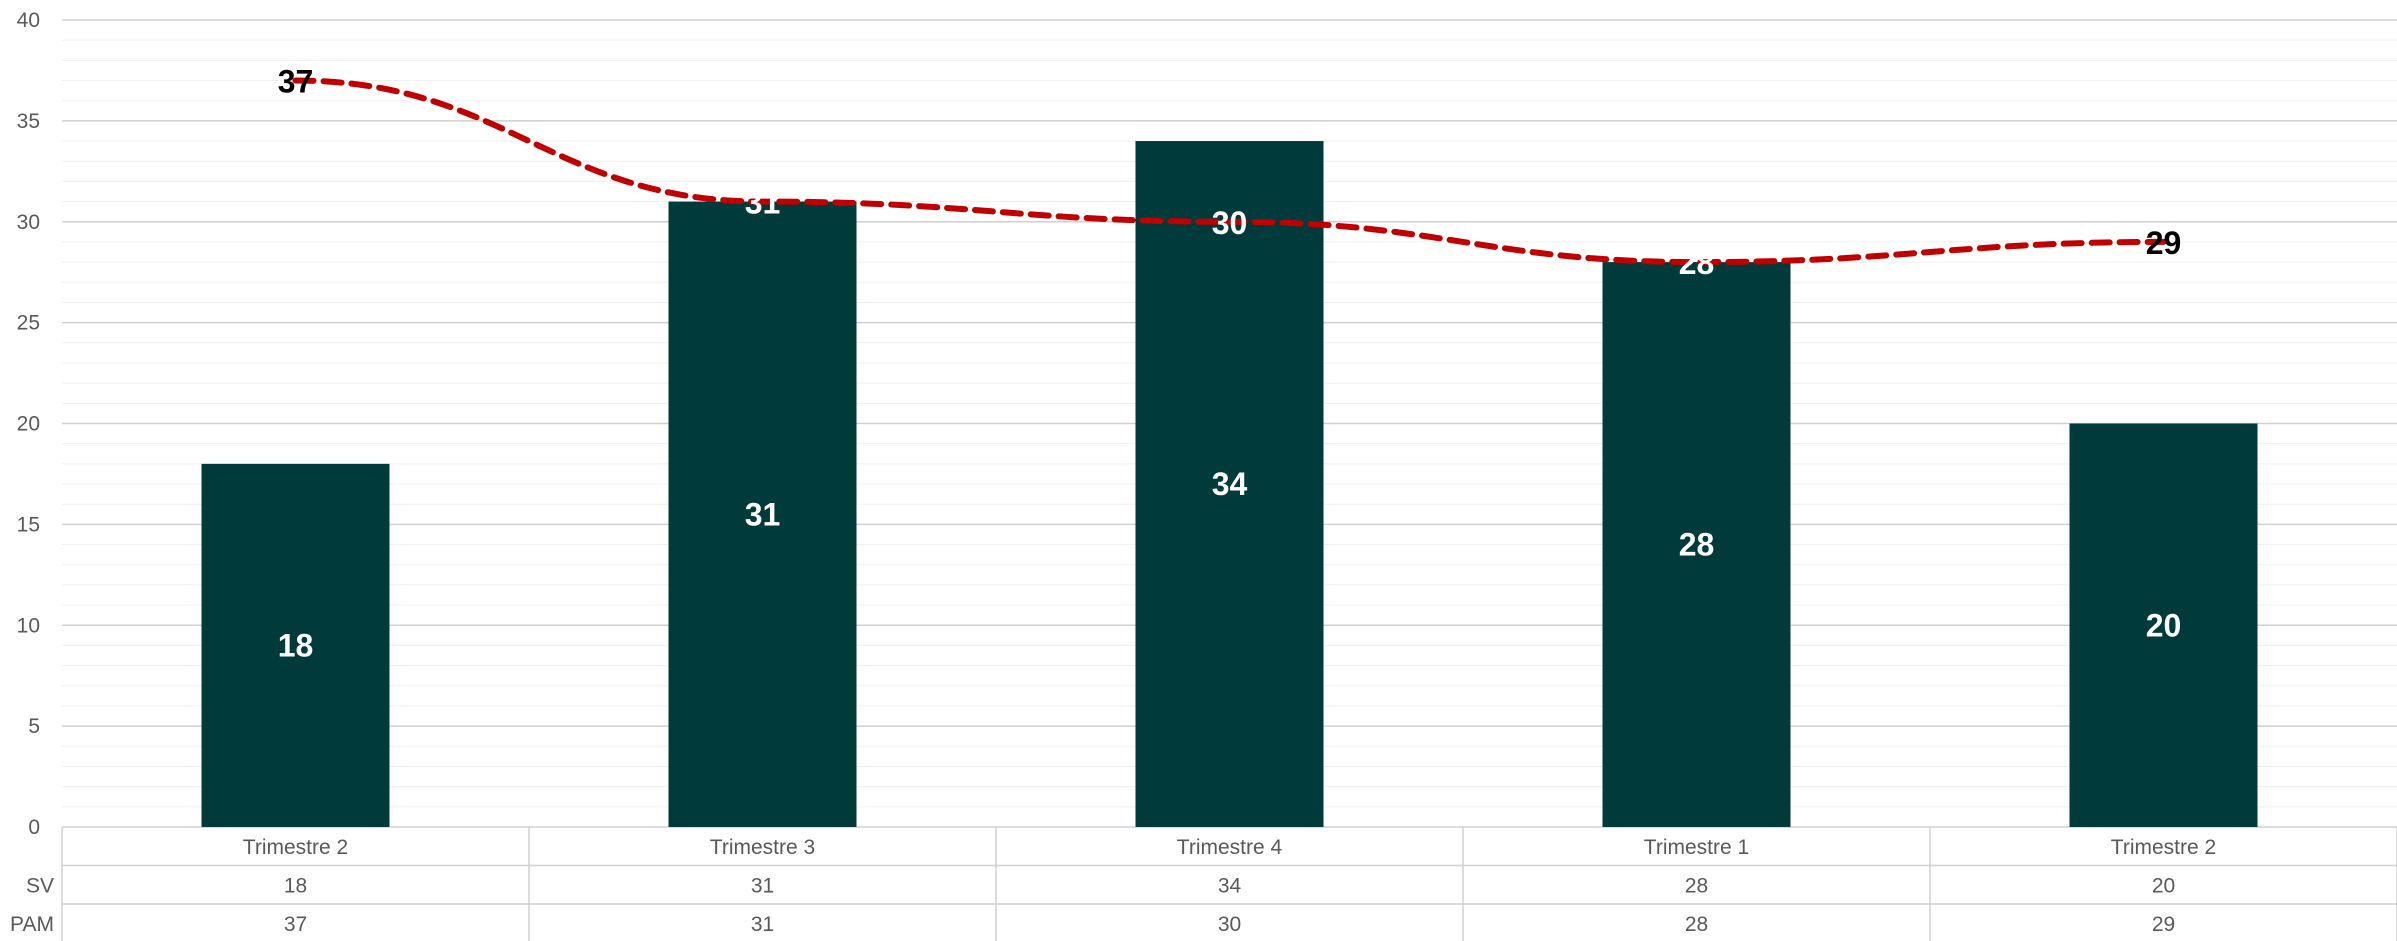  I want to click on line-data-label: 29, so click(2164, 243).